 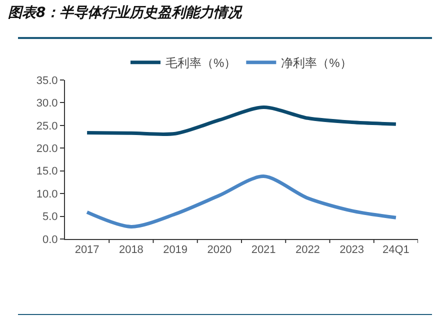 I want to click on y-tick-label: 10.0, so click(x=47, y=194).